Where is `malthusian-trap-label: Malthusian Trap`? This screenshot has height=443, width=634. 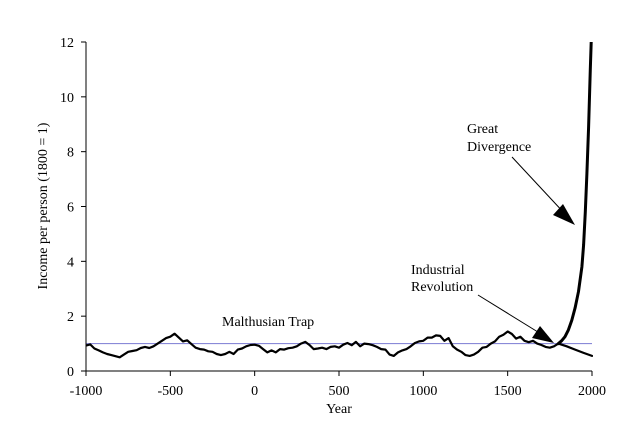 malthusian-trap-label: Malthusian Trap is located at coordinates (268, 322).